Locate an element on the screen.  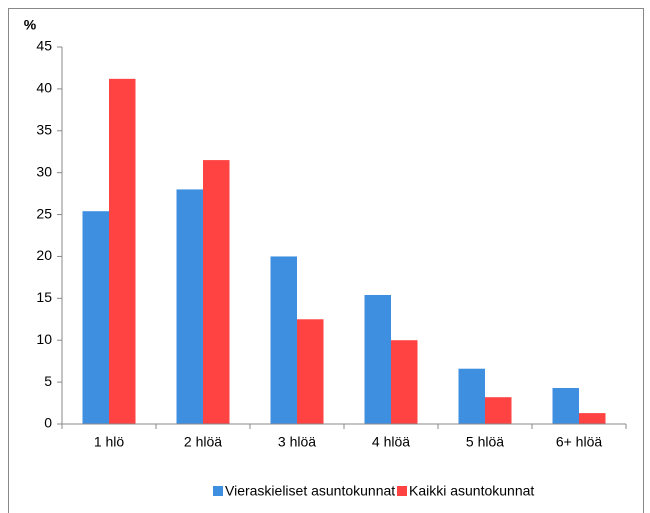
x-tick-label: 6+ hlöä is located at coordinates (579, 442).